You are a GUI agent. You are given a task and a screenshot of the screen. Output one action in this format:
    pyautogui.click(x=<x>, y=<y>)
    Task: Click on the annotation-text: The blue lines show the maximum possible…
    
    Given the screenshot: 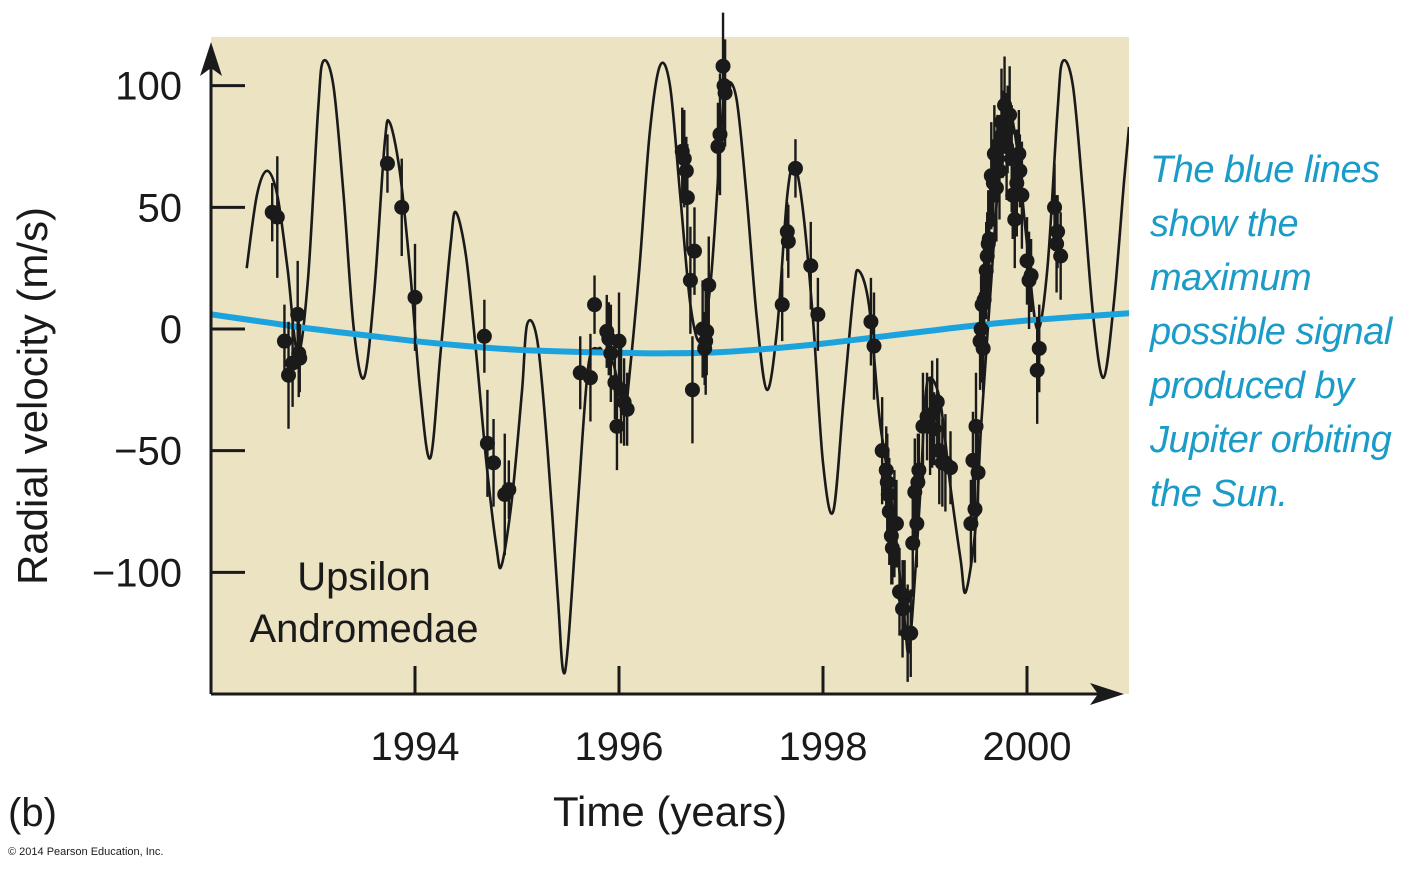 What is the action you would take?
    pyautogui.click(x=1271, y=332)
    